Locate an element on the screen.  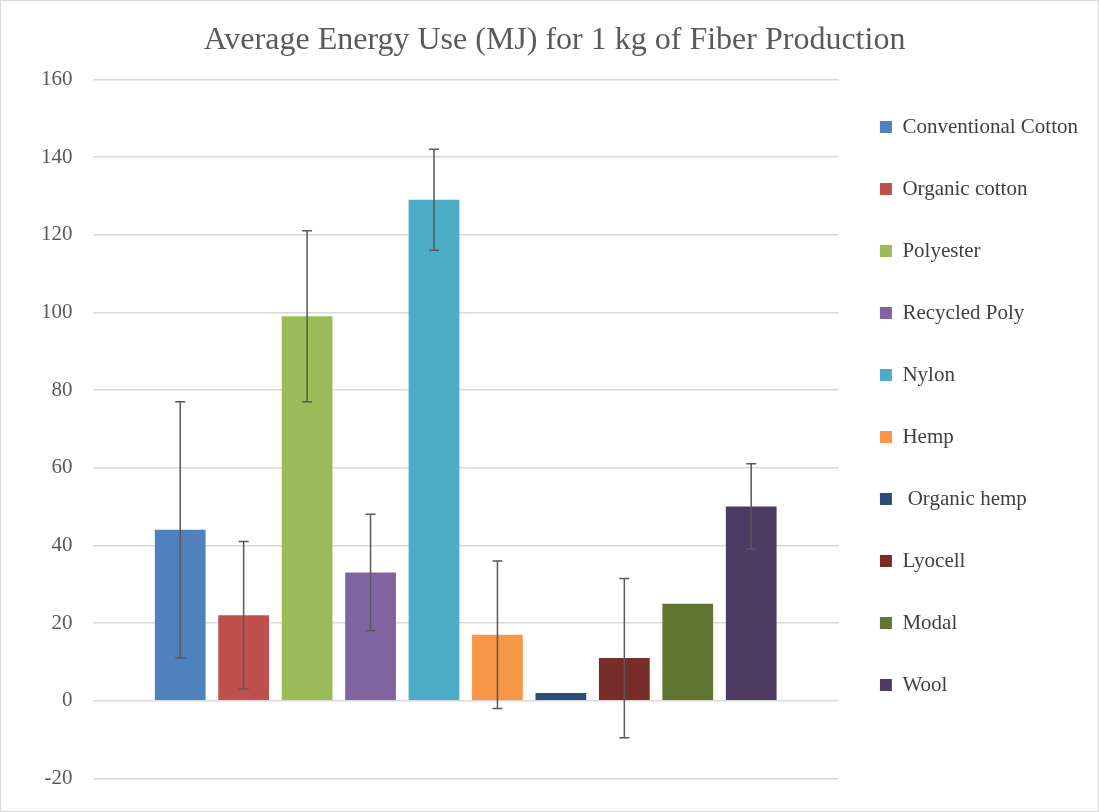
legend-label: Conventional Cotton is located at coordinates (990, 125).